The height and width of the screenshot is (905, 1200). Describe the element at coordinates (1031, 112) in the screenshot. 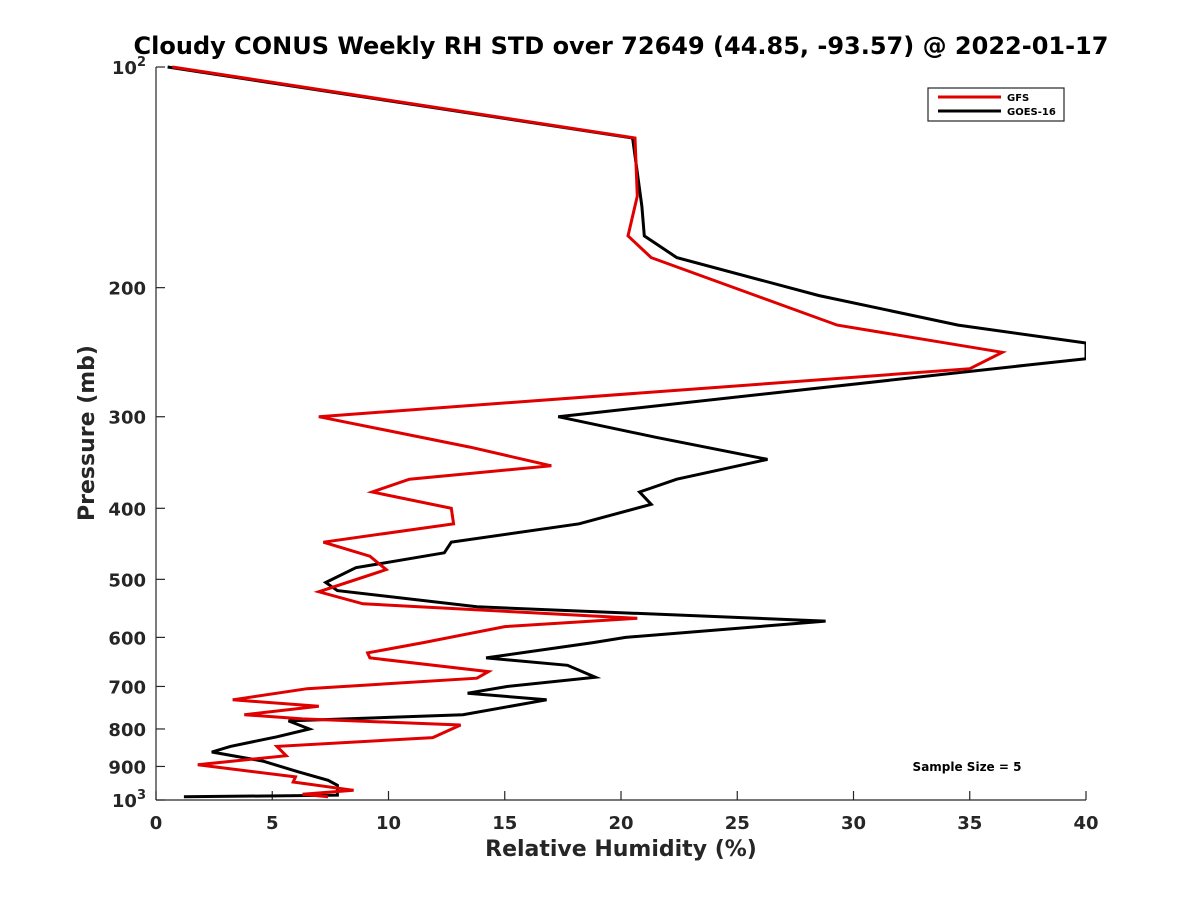

I see `legend-label: GOES-16` at that location.